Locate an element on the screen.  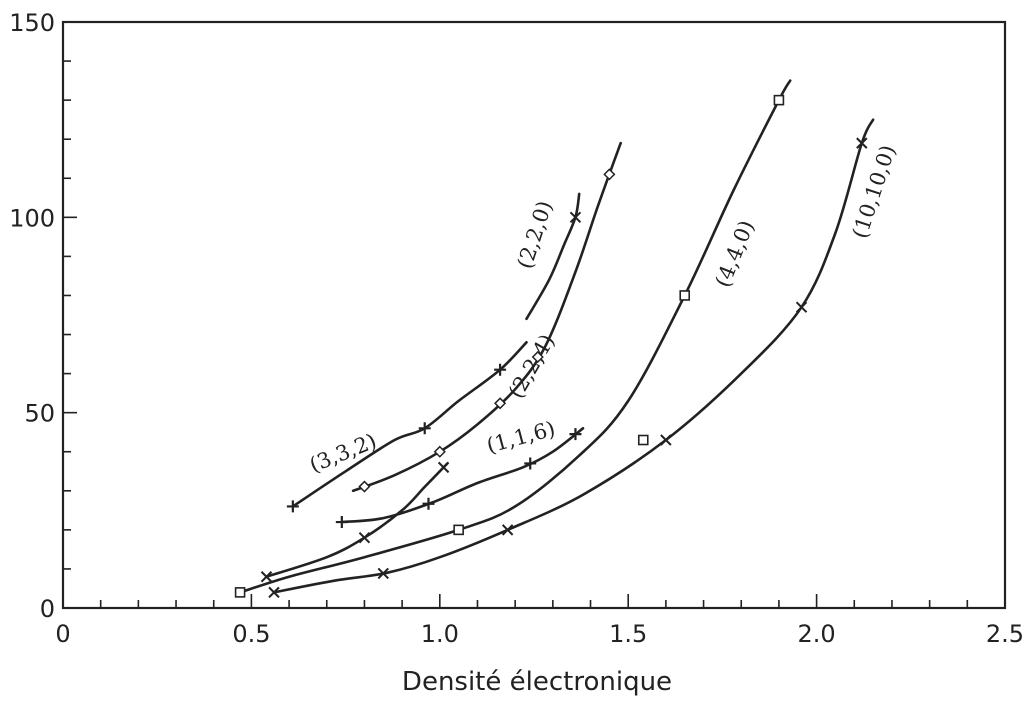
y-tick-label: 0 is located at coordinates (47, 609).